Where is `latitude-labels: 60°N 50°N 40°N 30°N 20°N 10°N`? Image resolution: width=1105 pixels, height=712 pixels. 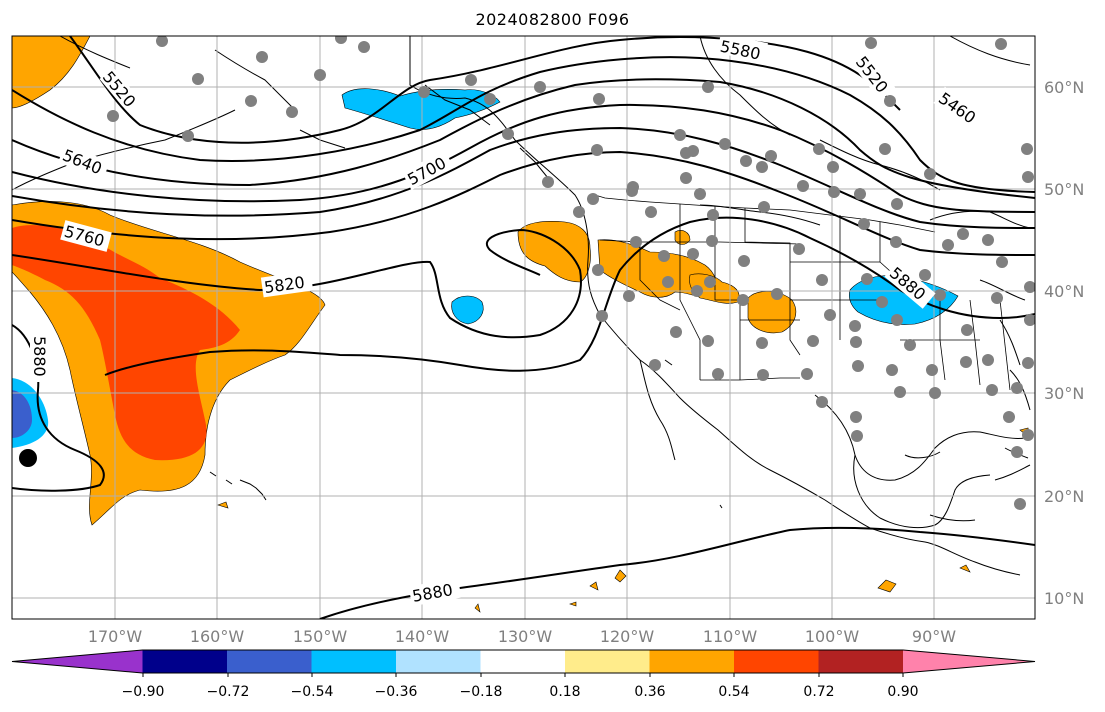 latitude-labels: 60°N 50°N 40°N 30°N 20°N 10°N is located at coordinates (1064, 343).